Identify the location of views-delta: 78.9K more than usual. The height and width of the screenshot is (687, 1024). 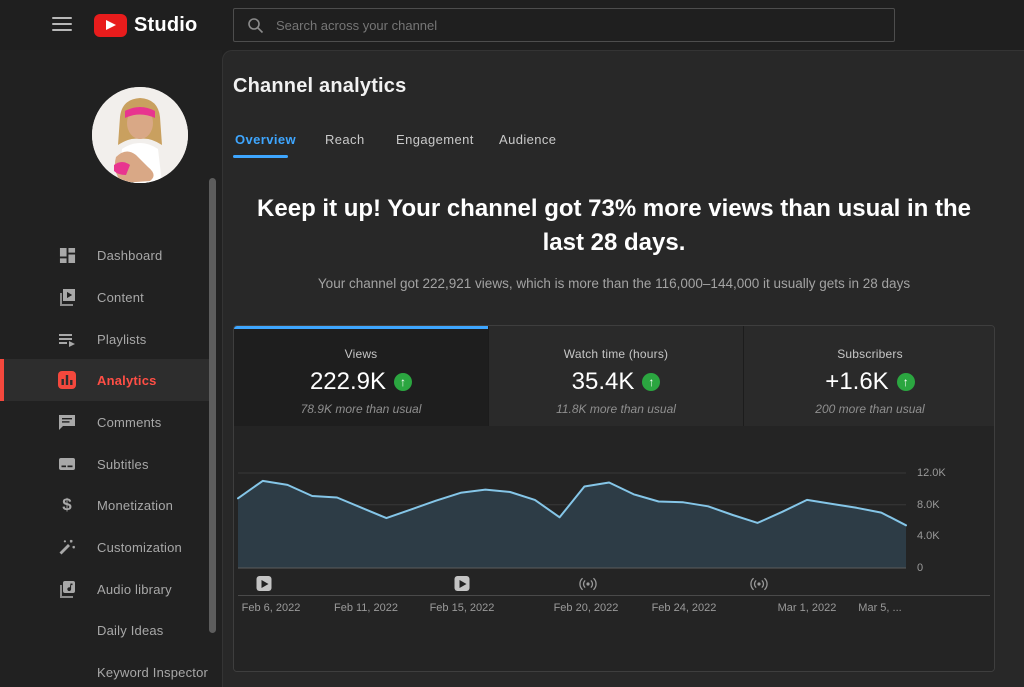
(361, 409).